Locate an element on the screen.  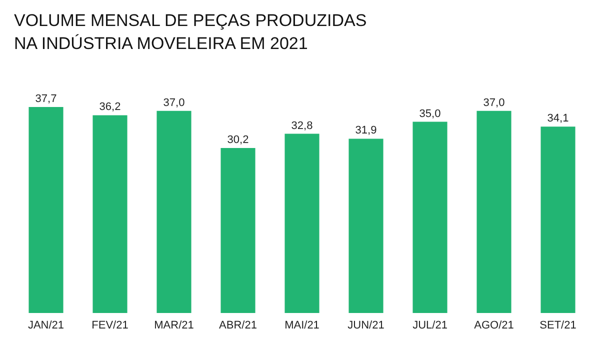
data-label: 30,2 is located at coordinates (238, 140).